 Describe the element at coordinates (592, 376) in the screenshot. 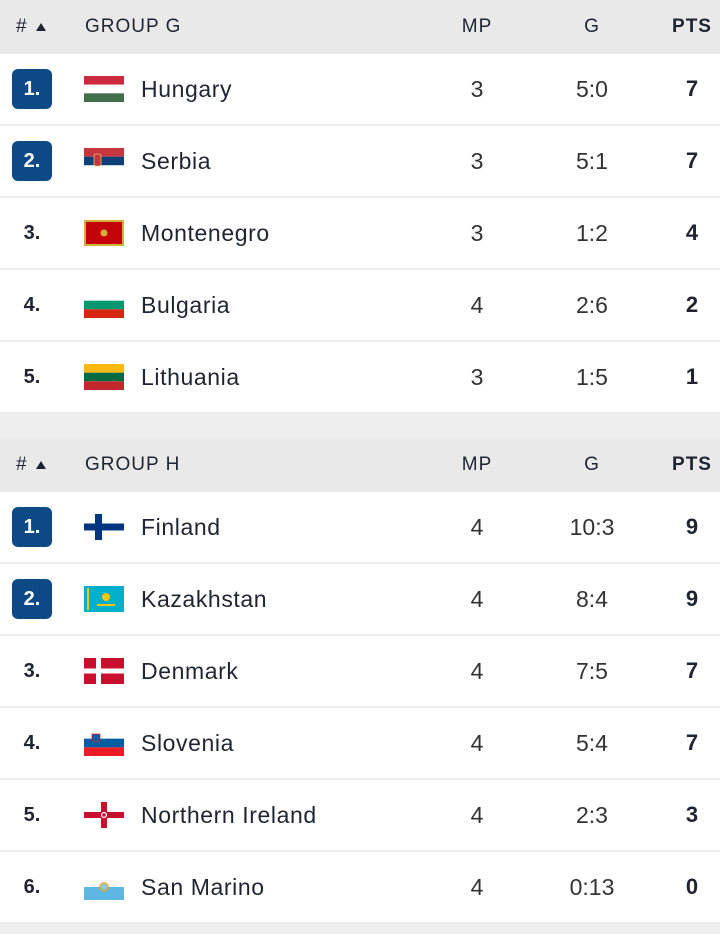

I see `goals: 1:5` at that location.